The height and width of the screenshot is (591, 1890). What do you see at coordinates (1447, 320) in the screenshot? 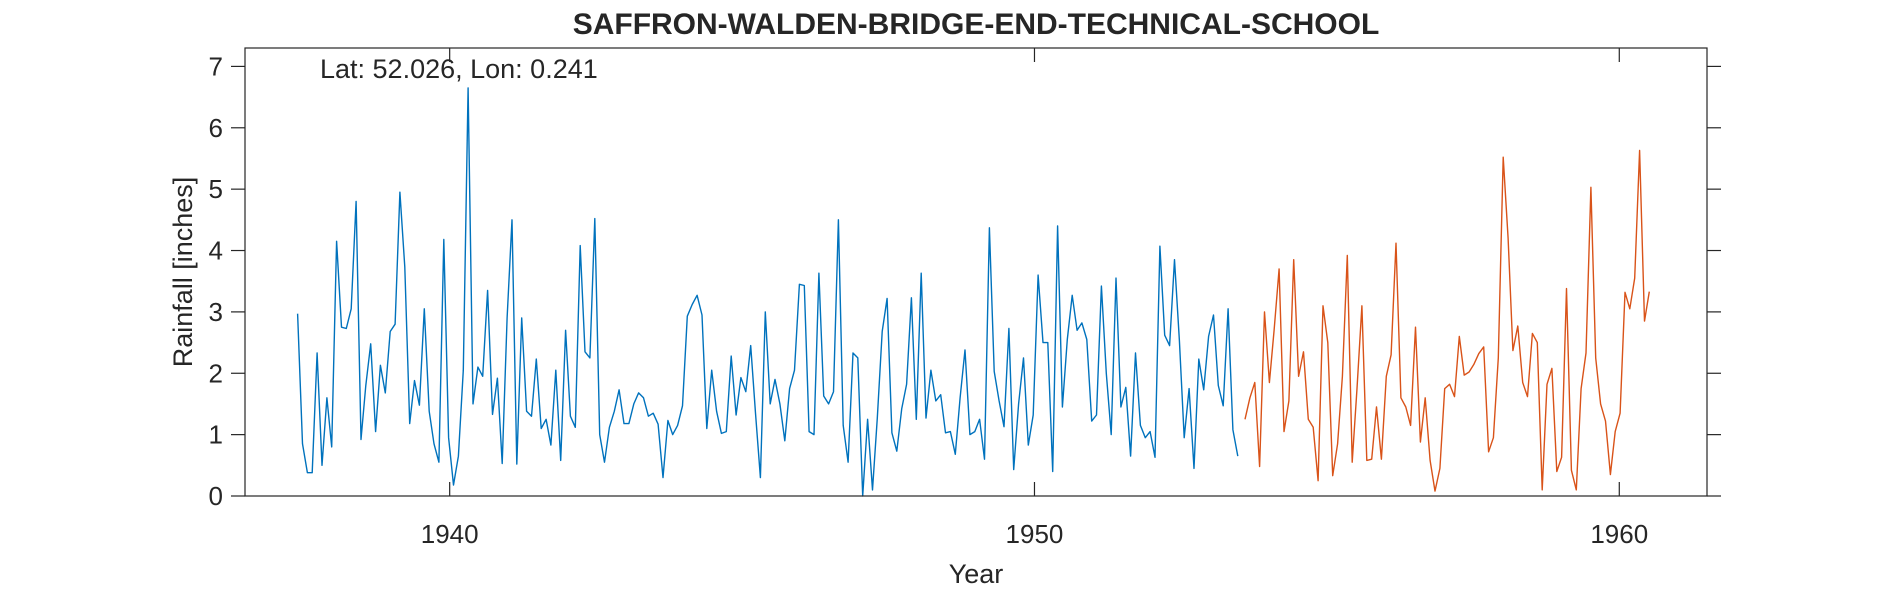
I see `series-2-line` at bounding box center [1447, 320].